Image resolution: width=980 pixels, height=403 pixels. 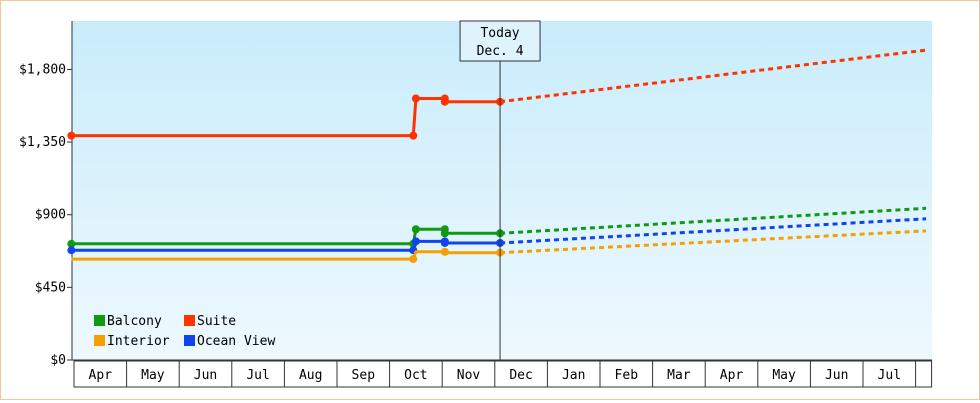 What do you see at coordinates (189, 340) in the screenshot?
I see `legend-swatch-ocean-view` at bounding box center [189, 340].